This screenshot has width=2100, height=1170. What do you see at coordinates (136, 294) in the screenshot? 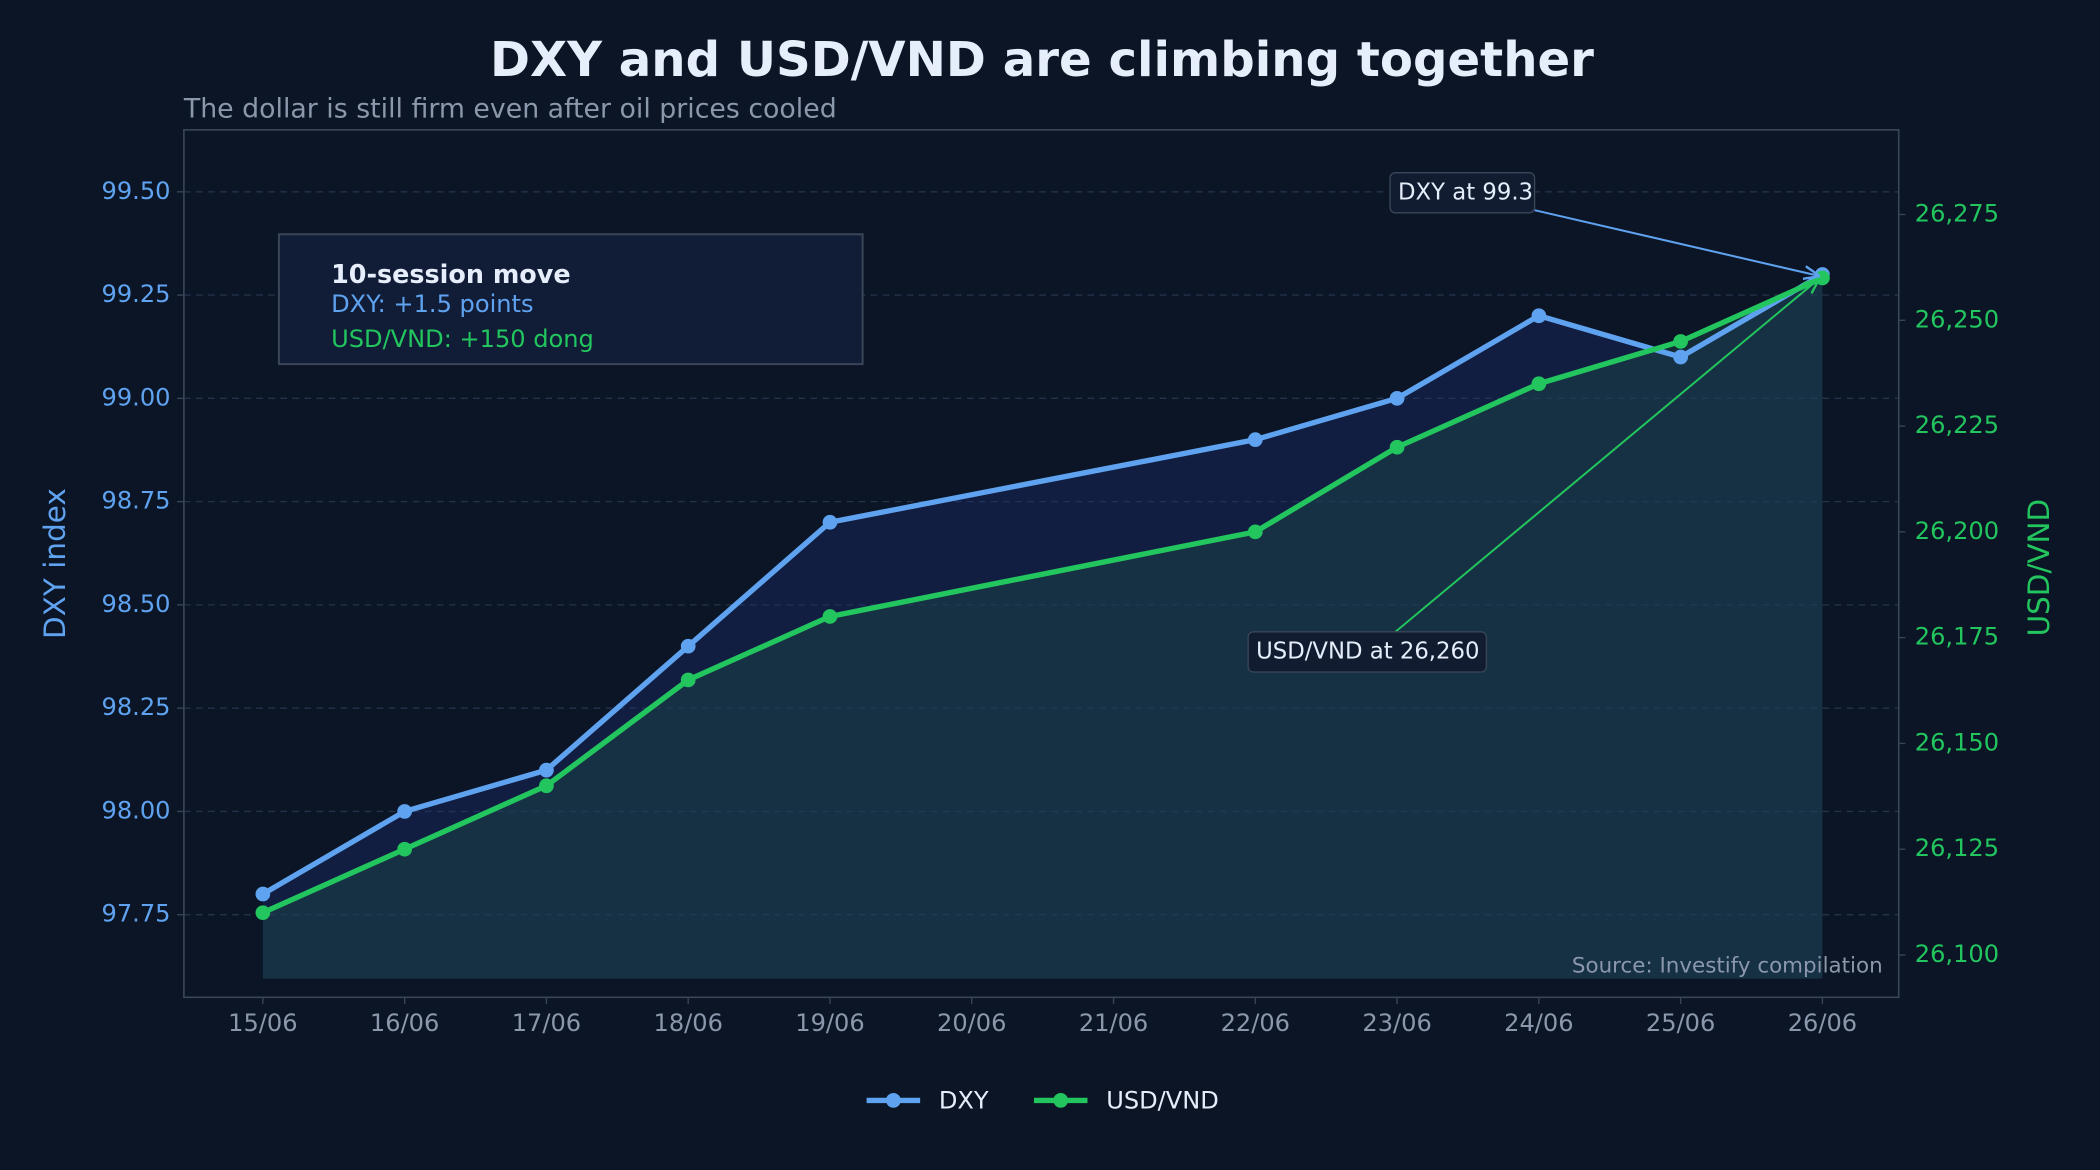
I see `y-tick-label: 99.25` at bounding box center [136, 294].